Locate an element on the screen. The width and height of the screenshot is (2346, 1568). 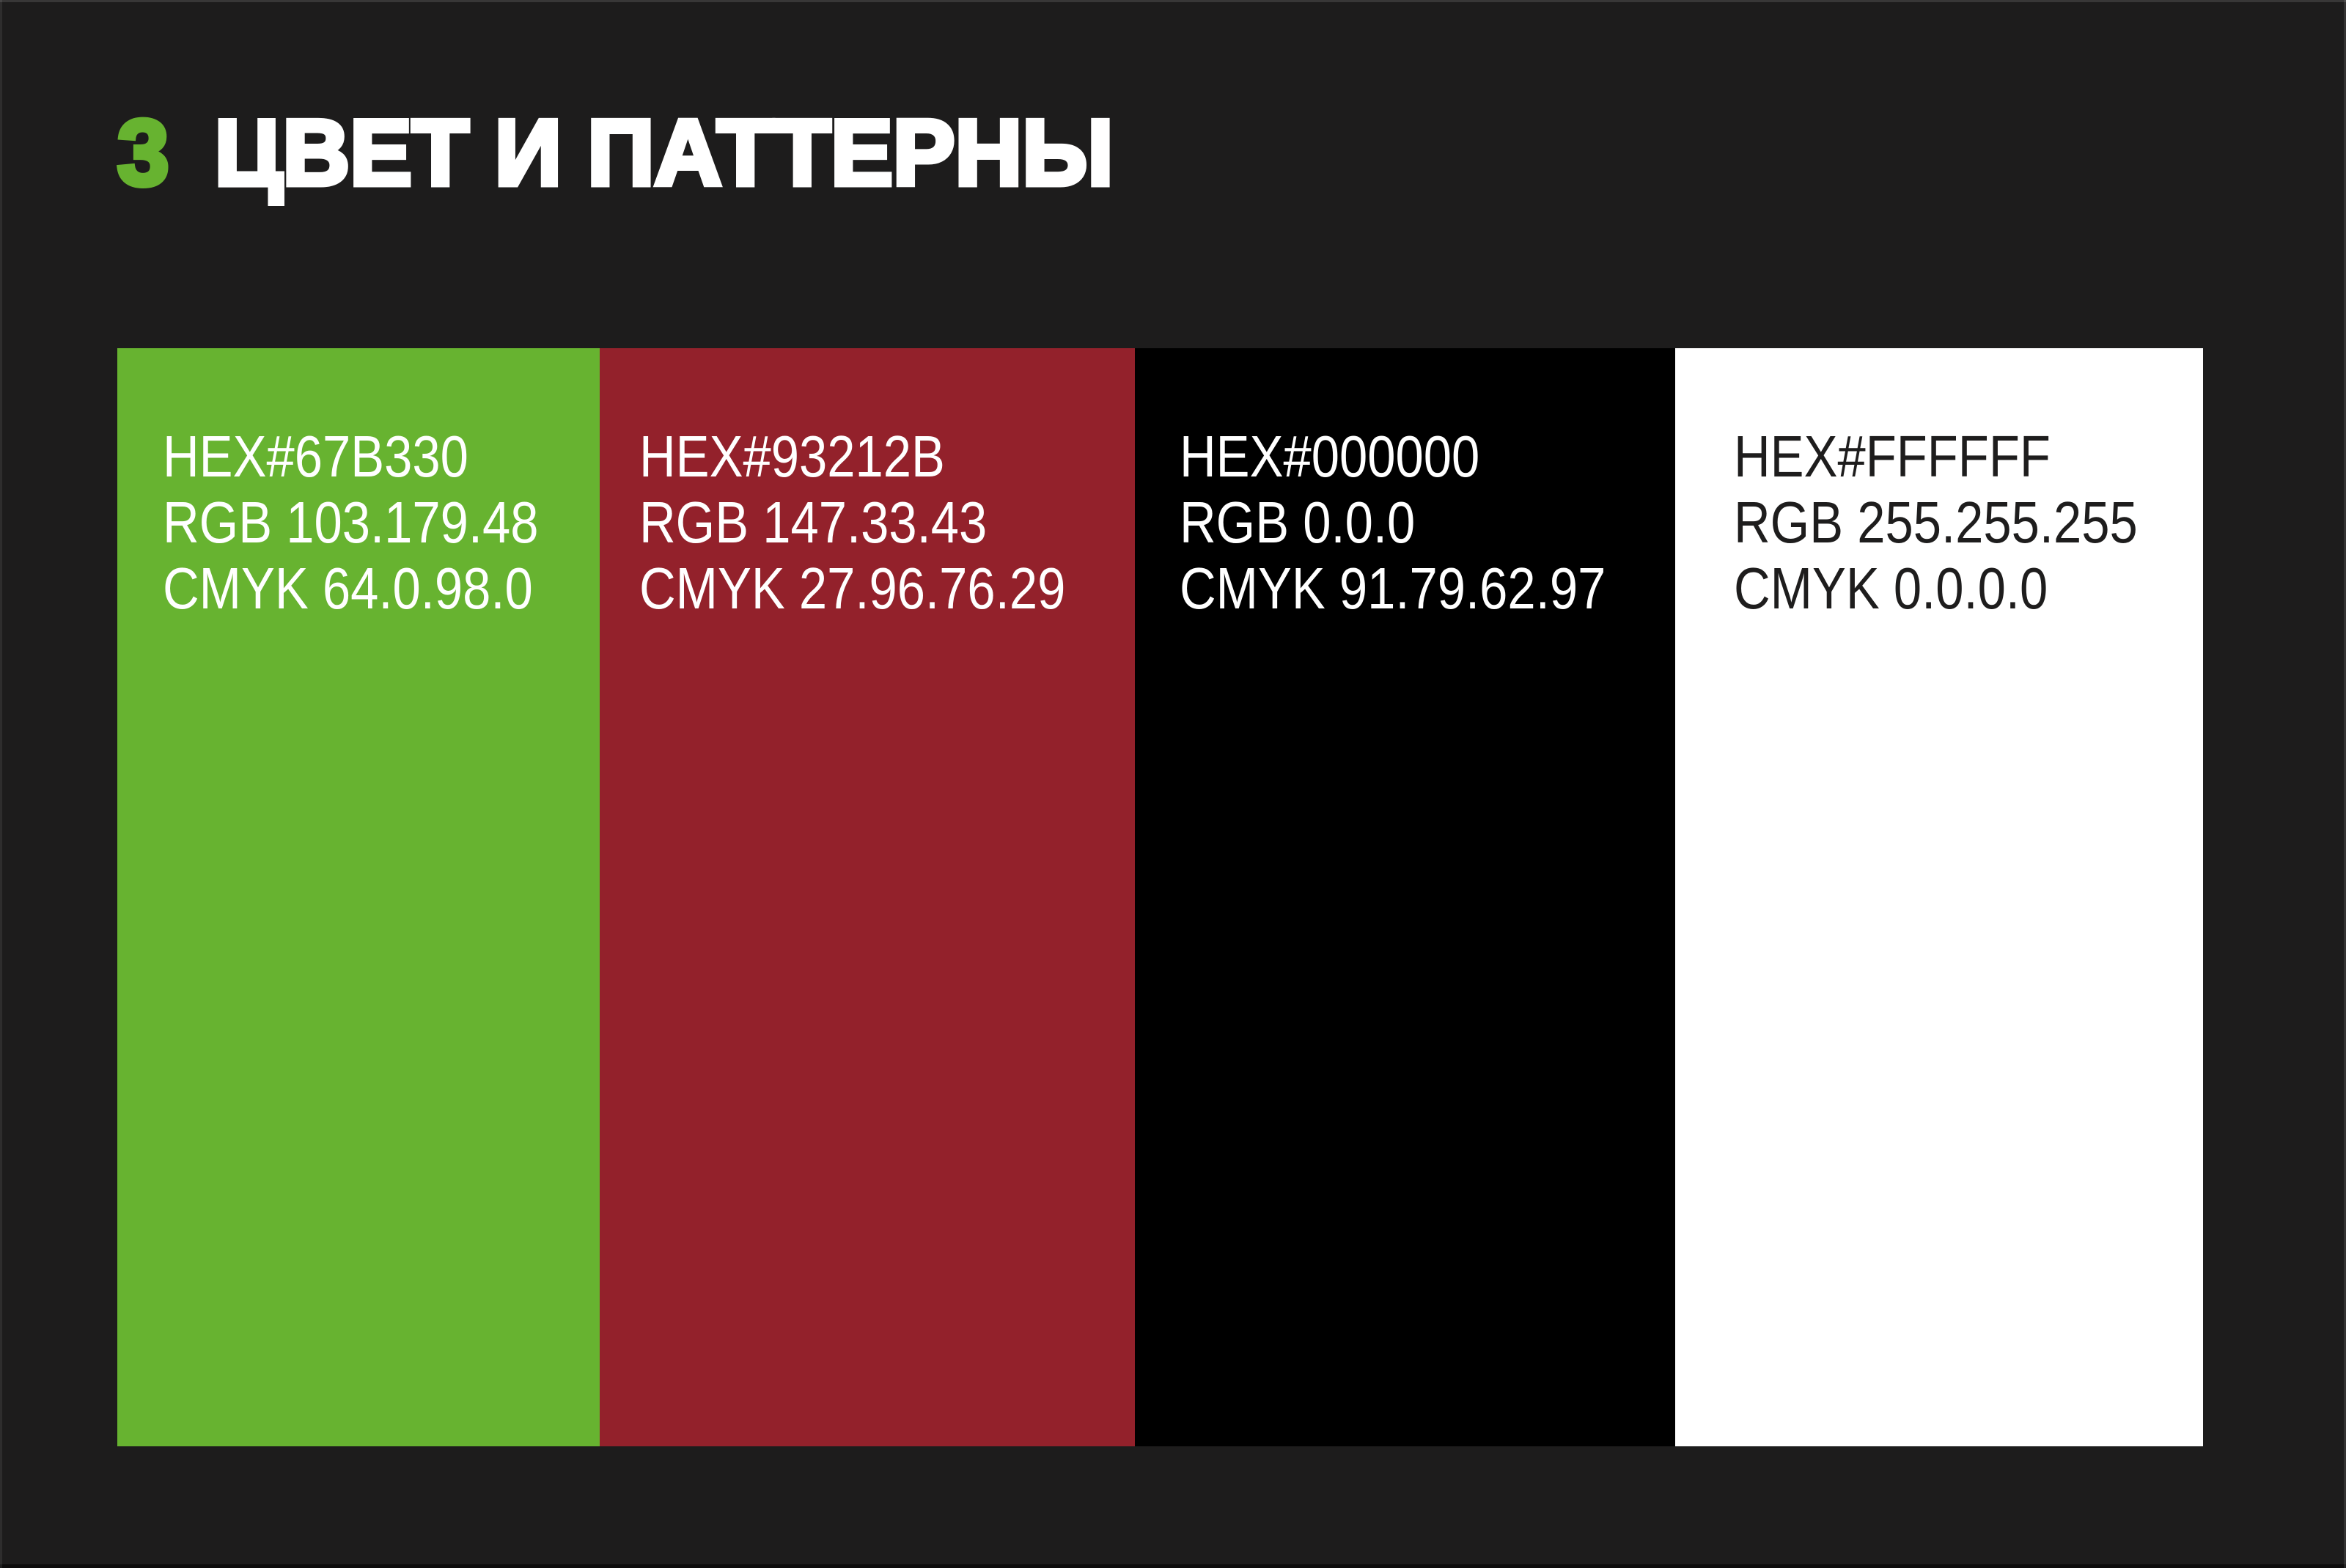
hex-value: HEX#93212B is located at coordinates (792, 457).